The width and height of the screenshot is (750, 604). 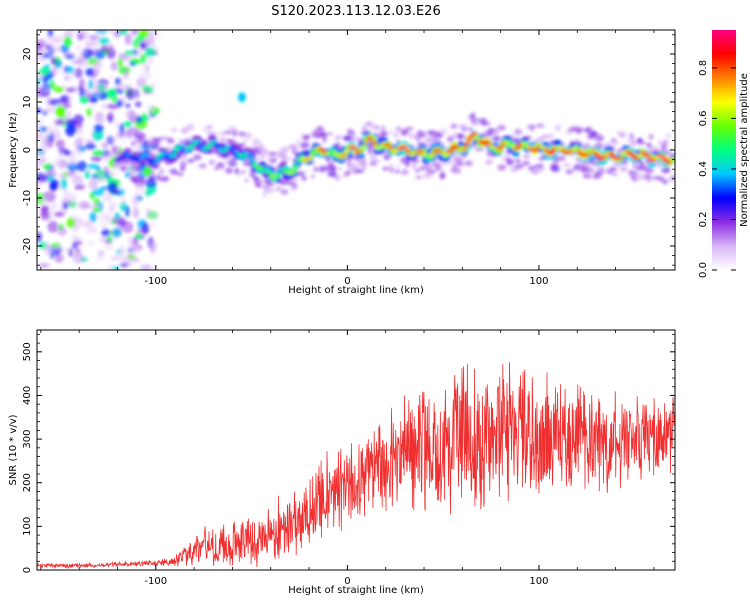 I want to click on colorbar-ticks: 0.0 0.2 0.4 0.6 0.8, so click(x=717, y=169).